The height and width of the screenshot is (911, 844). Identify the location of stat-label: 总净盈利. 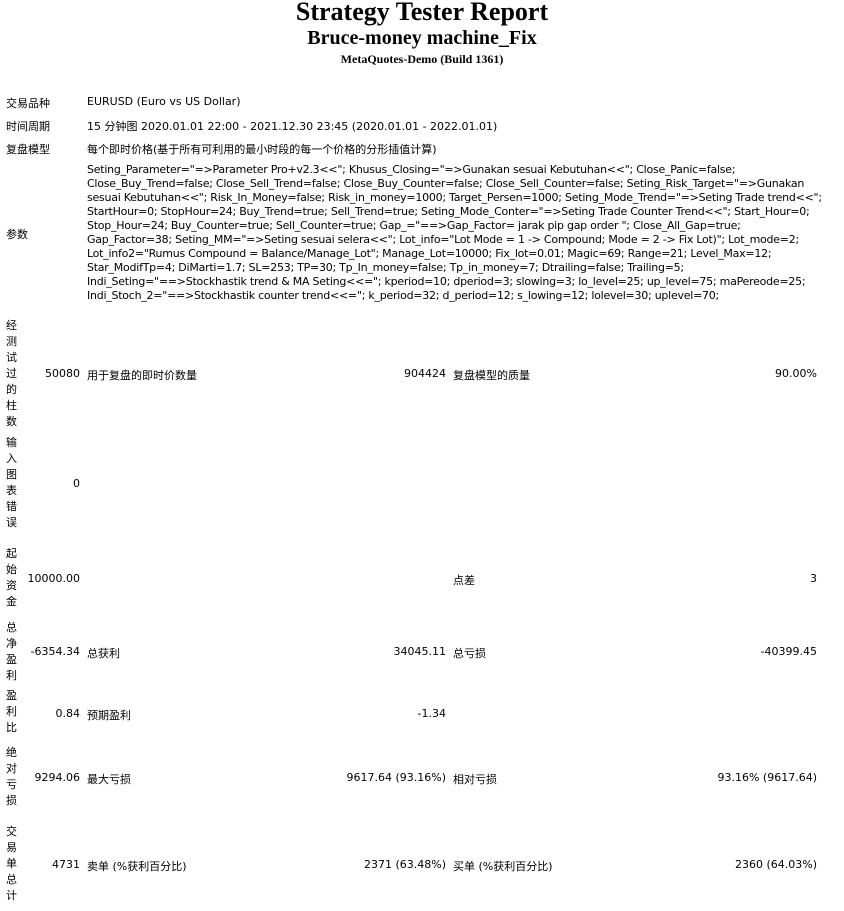
(11, 651).